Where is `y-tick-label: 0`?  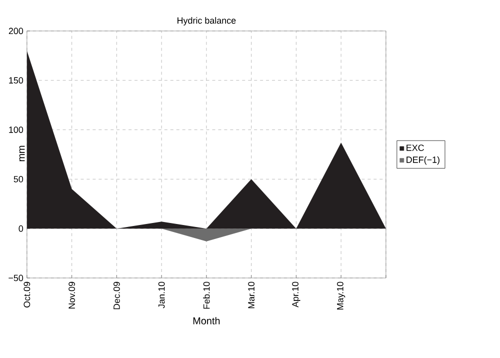
y-tick-label: 0 is located at coordinates (21, 228).